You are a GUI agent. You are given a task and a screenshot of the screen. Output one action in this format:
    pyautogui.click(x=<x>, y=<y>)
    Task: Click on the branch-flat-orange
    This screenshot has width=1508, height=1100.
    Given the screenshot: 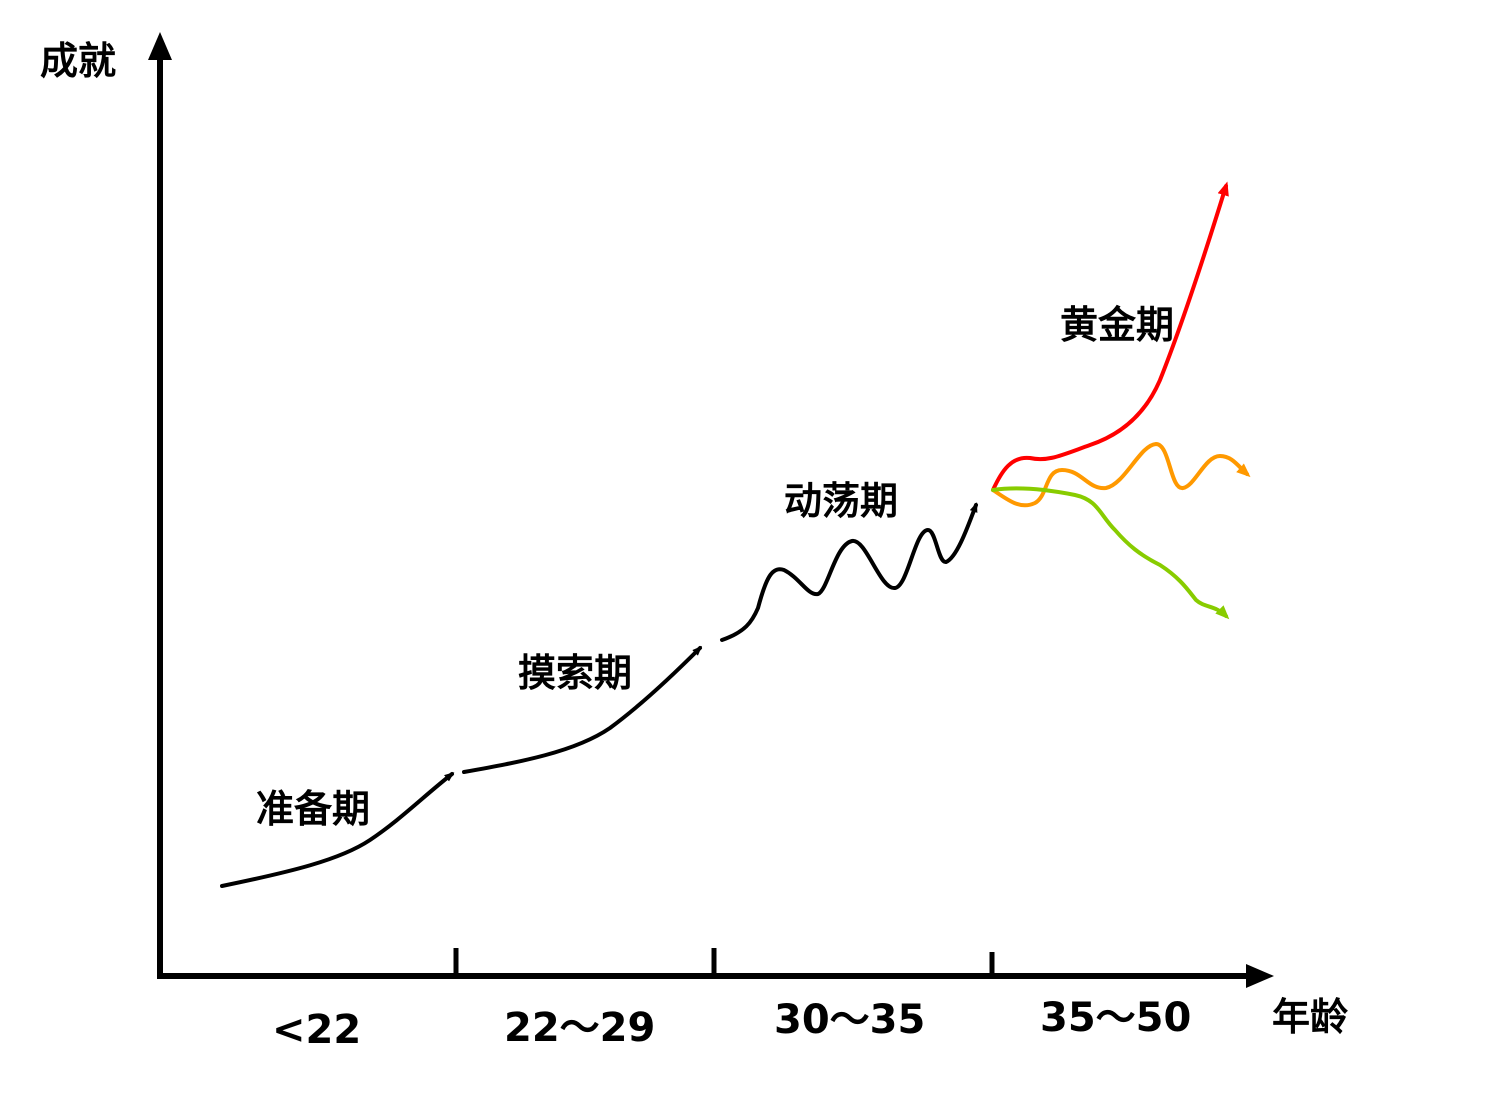 What is the action you would take?
    pyautogui.click(x=1121, y=474)
    